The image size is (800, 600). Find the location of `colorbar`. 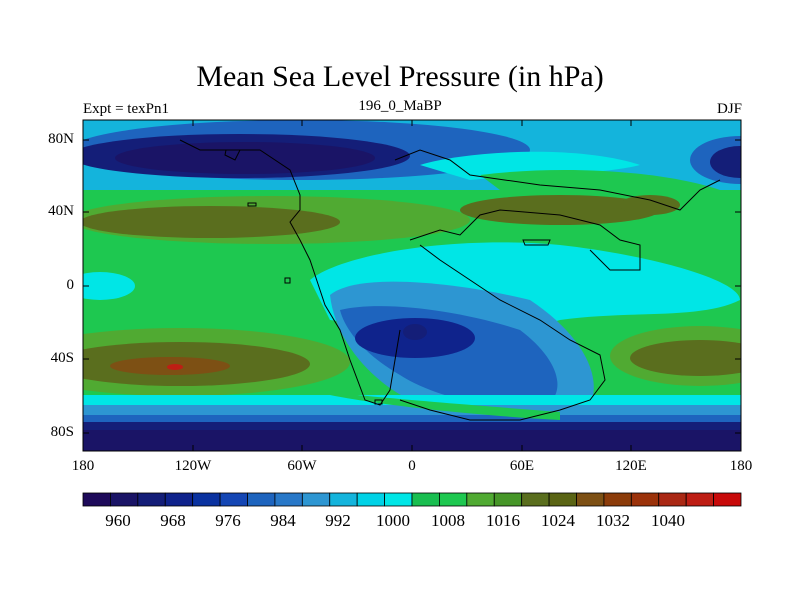

colorbar is located at coordinates (412, 499).